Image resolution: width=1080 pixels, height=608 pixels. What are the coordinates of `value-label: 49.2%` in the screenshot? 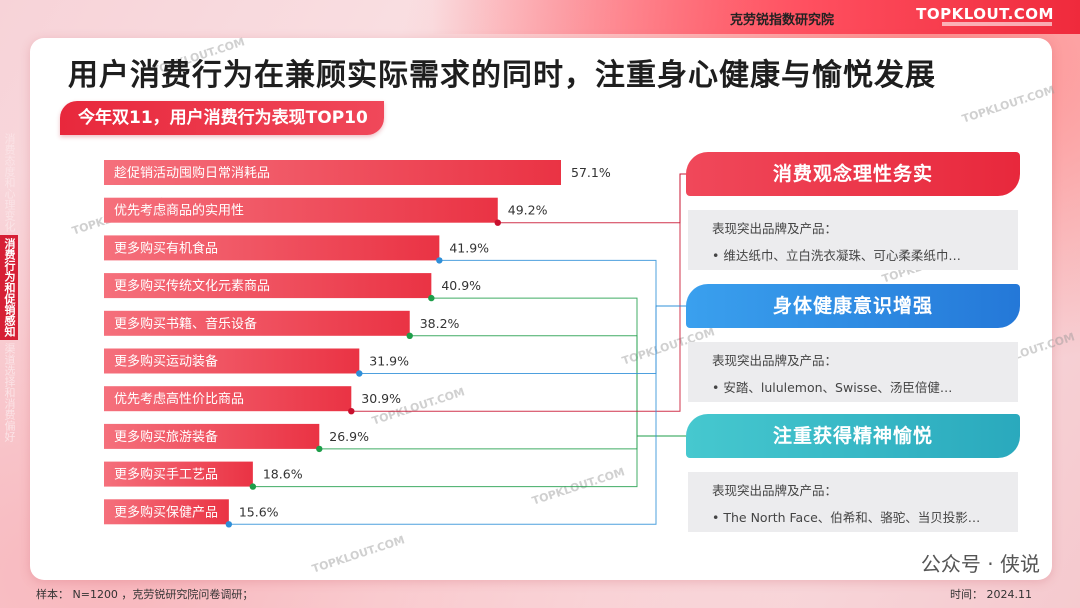 It's located at (528, 210).